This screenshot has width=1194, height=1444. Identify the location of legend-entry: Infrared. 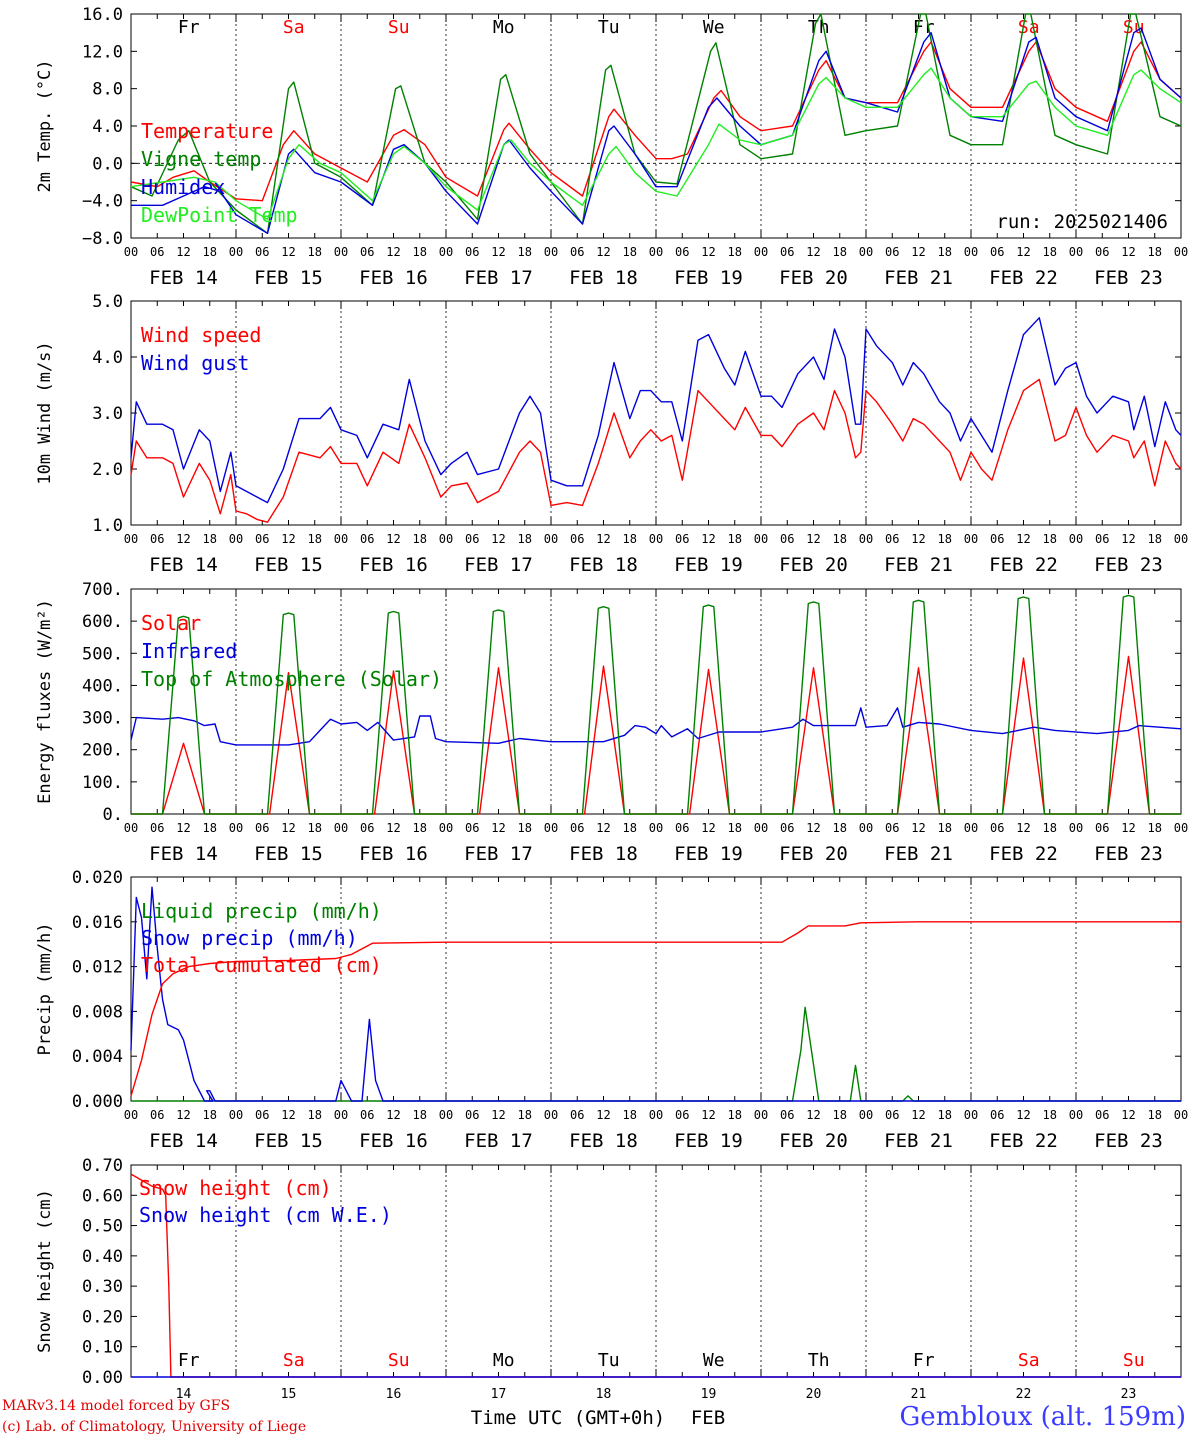
(189, 651).